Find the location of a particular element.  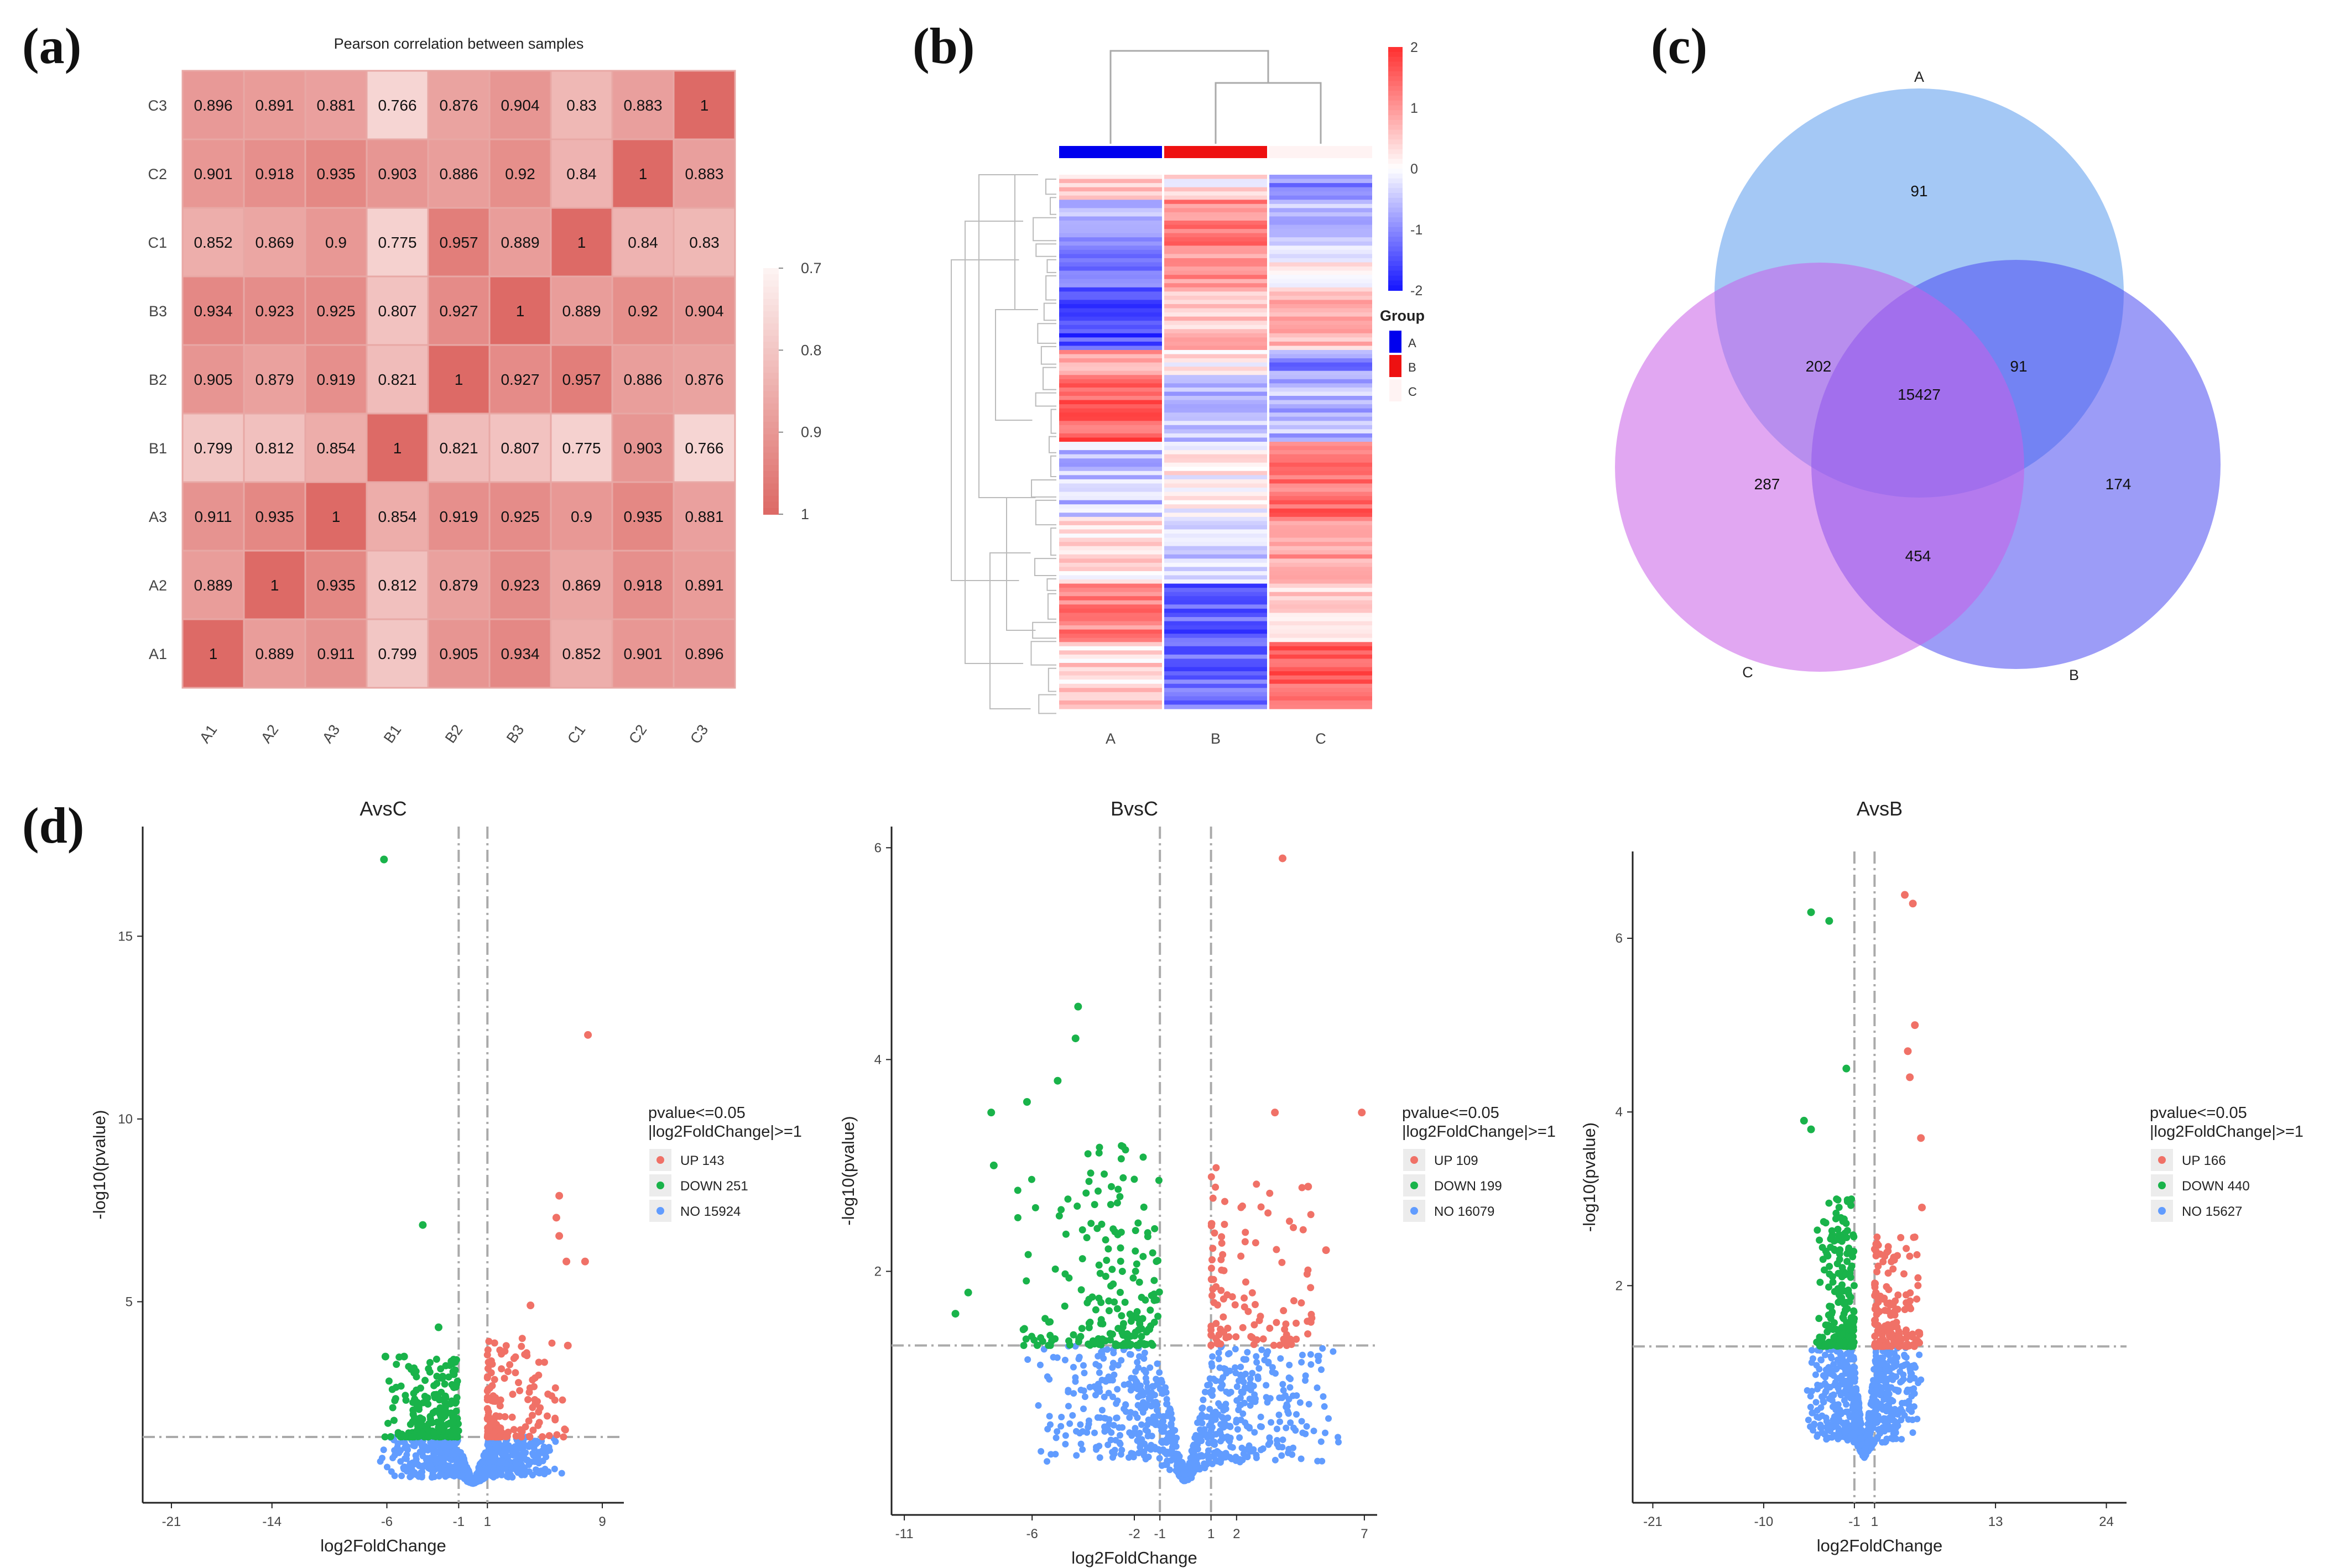

x-tick-label: 9 is located at coordinates (602, 1521).